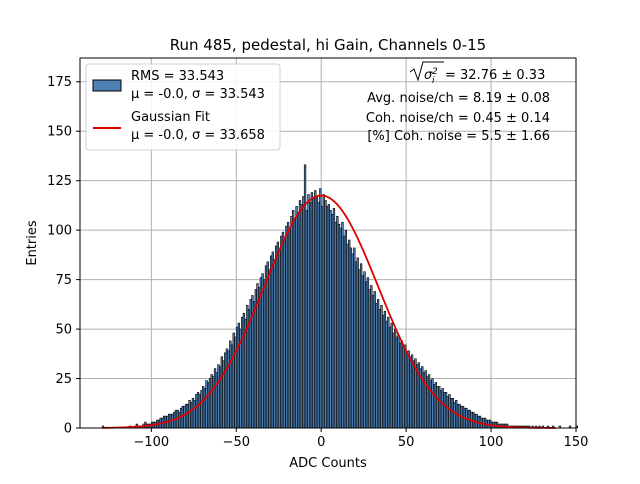 Image resolution: width=640 pixels, height=484 pixels. What do you see at coordinates (63, 330) in the screenshot?
I see `y-tick-label: 50` at bounding box center [63, 330].